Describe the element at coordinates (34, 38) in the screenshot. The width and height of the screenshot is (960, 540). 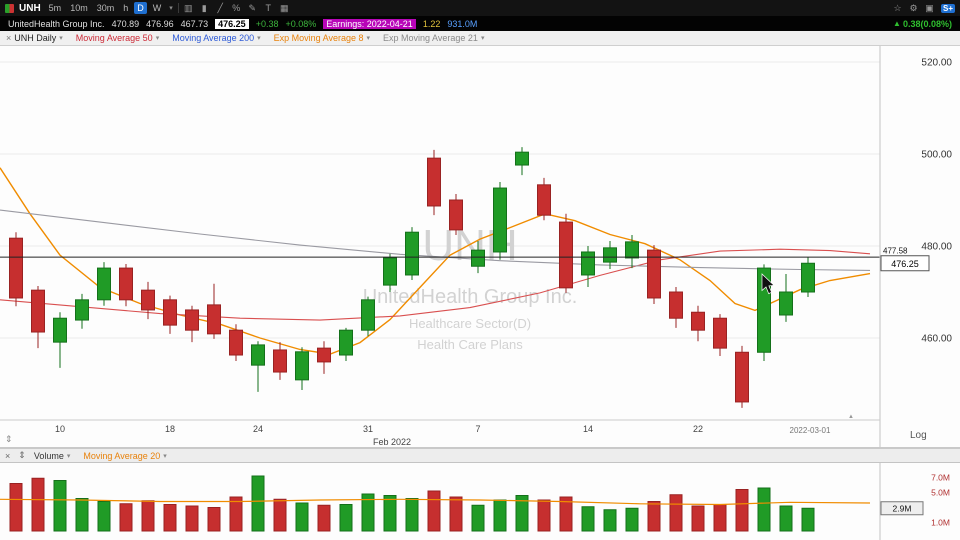
I see `indicator-item-unh-daily: × UNH Daily ▾` at that location.